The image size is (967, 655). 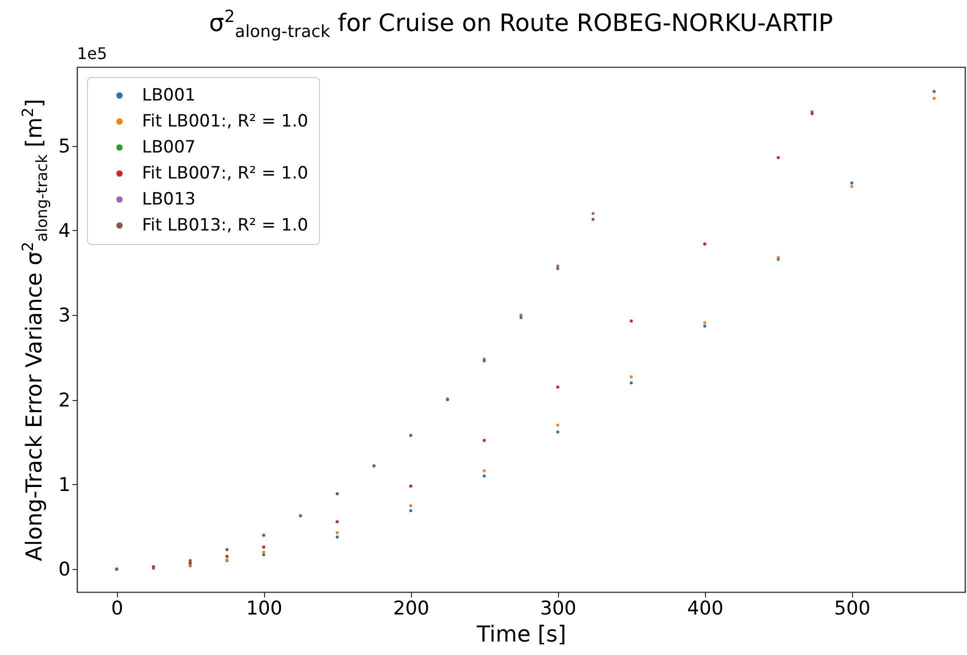 What do you see at coordinates (169, 96) in the screenshot?
I see `legend-label: LB001` at bounding box center [169, 96].